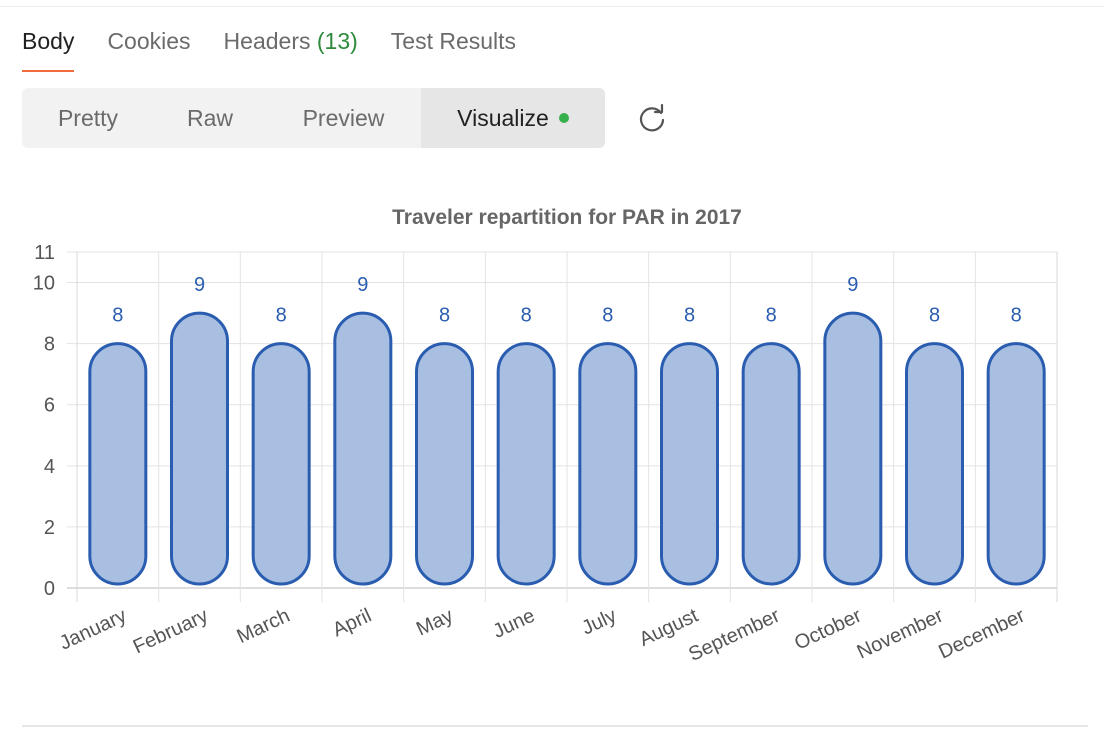  Describe the element at coordinates (652, 119) in the screenshot. I see `refresh-icon` at that location.